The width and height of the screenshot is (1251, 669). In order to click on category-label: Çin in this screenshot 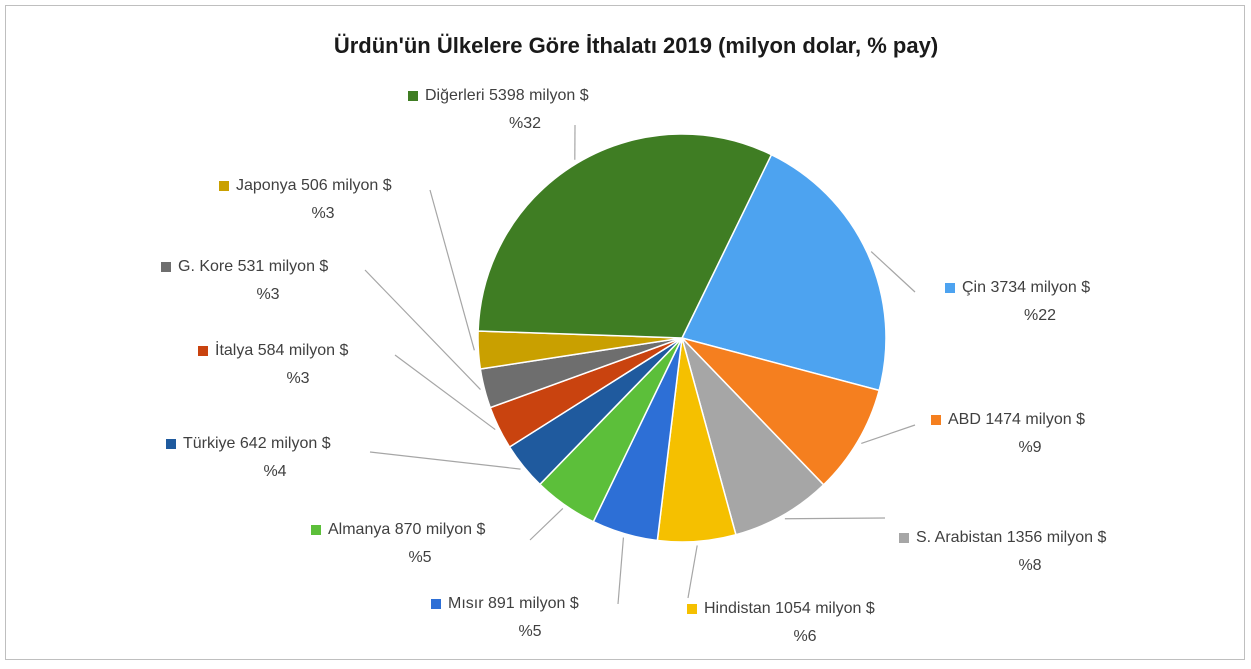, I will do `click(974, 287)`.